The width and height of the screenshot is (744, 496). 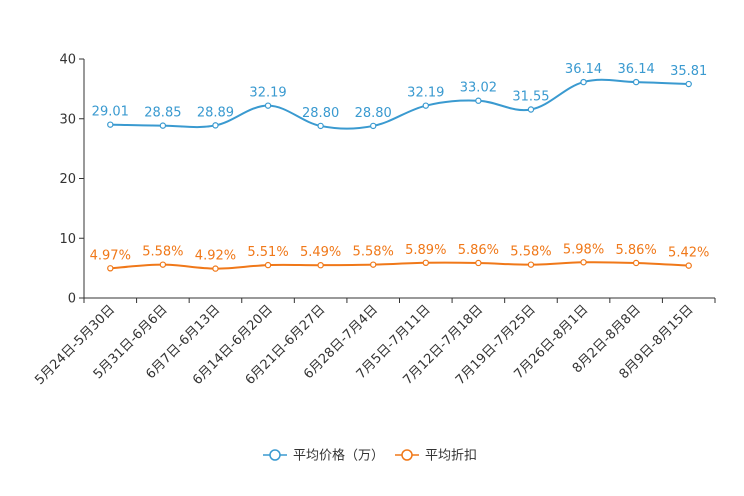 I want to click on data-label: 5.49%, so click(x=320, y=252).